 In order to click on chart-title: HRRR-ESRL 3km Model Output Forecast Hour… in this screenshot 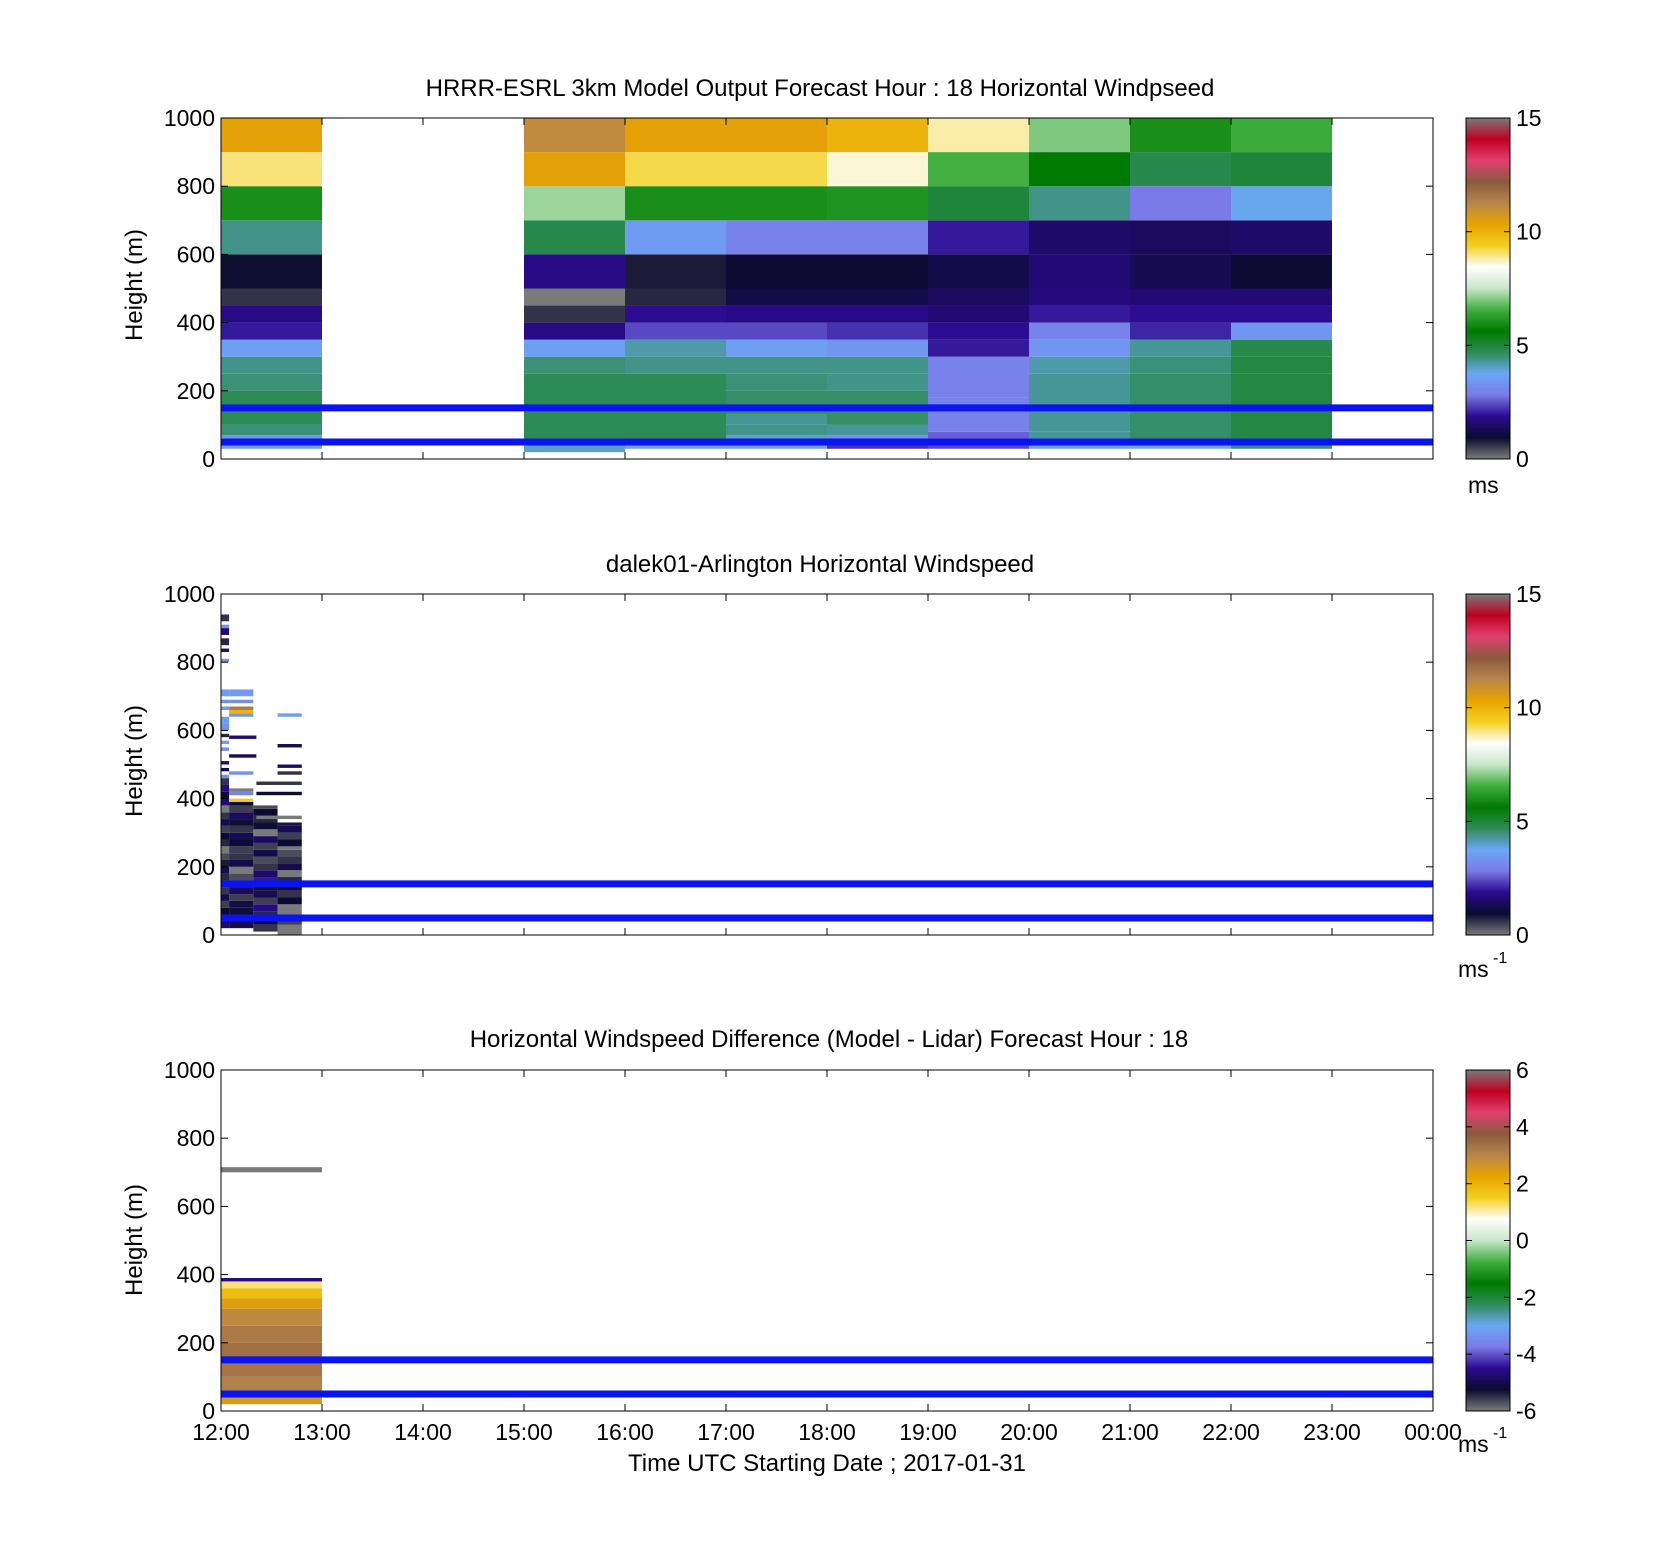, I will do `click(820, 88)`.